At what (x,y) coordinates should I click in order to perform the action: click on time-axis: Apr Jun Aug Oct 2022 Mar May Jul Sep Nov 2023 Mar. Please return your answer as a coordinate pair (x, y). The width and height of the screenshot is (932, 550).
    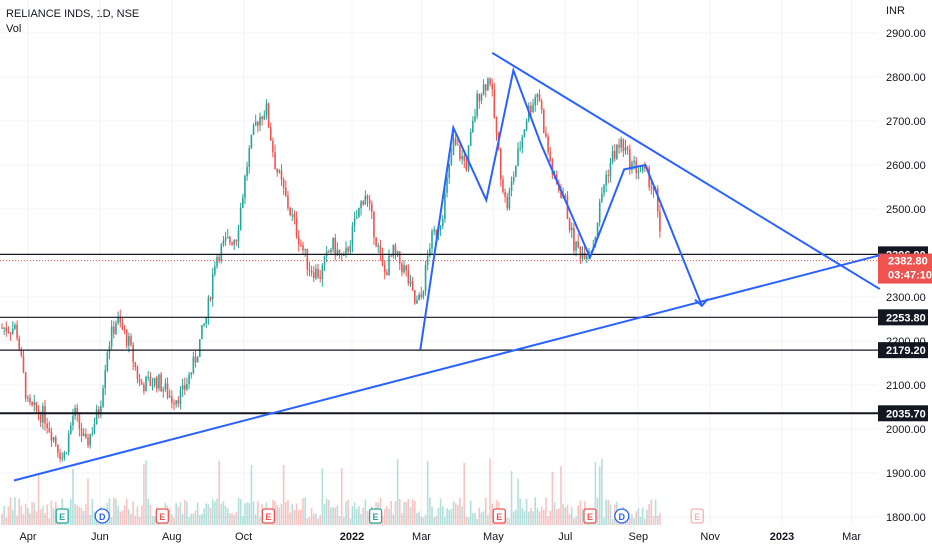
    Looking at the image, I should click on (440, 537).